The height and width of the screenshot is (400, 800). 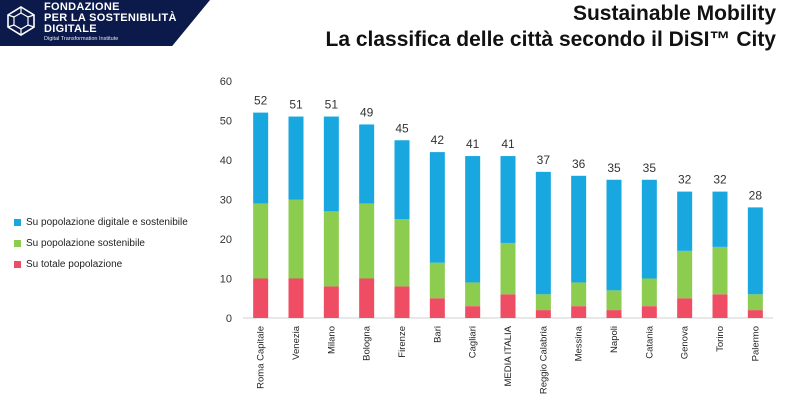 I want to click on legend-label-digitale-sostenibile: Su popolazione digitale e sostenibile, so click(x=107, y=222).